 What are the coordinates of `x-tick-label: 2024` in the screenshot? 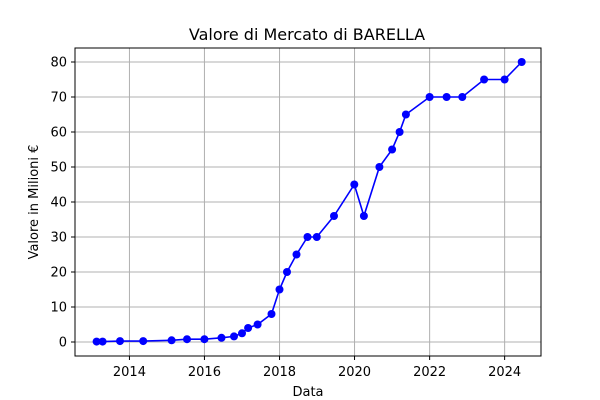 It's located at (504, 372).